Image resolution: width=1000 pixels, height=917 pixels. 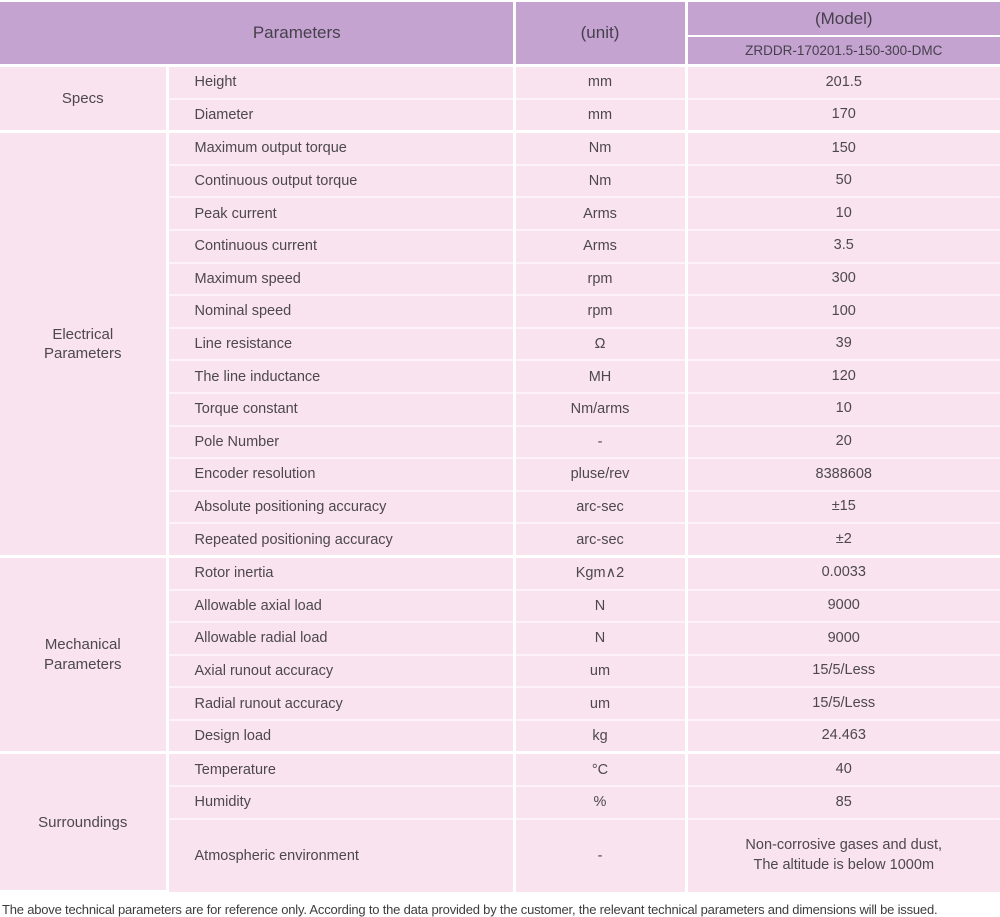 I want to click on param-name: Absolute positioning accuracy, so click(x=341, y=507).